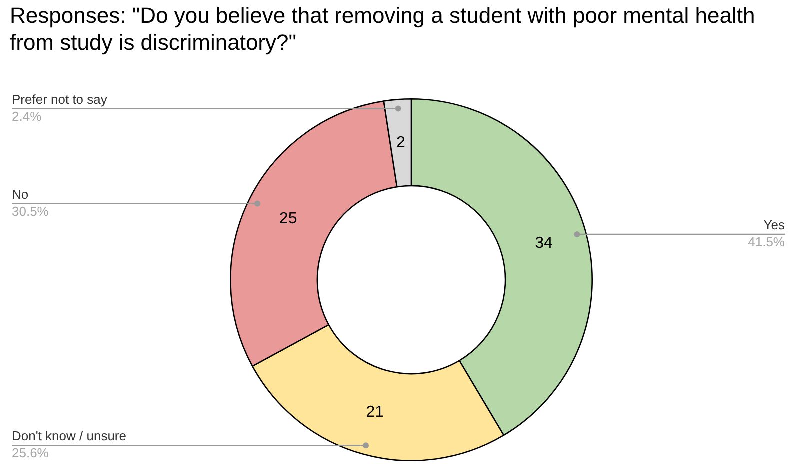  I want to click on data-label: 34, so click(544, 243).